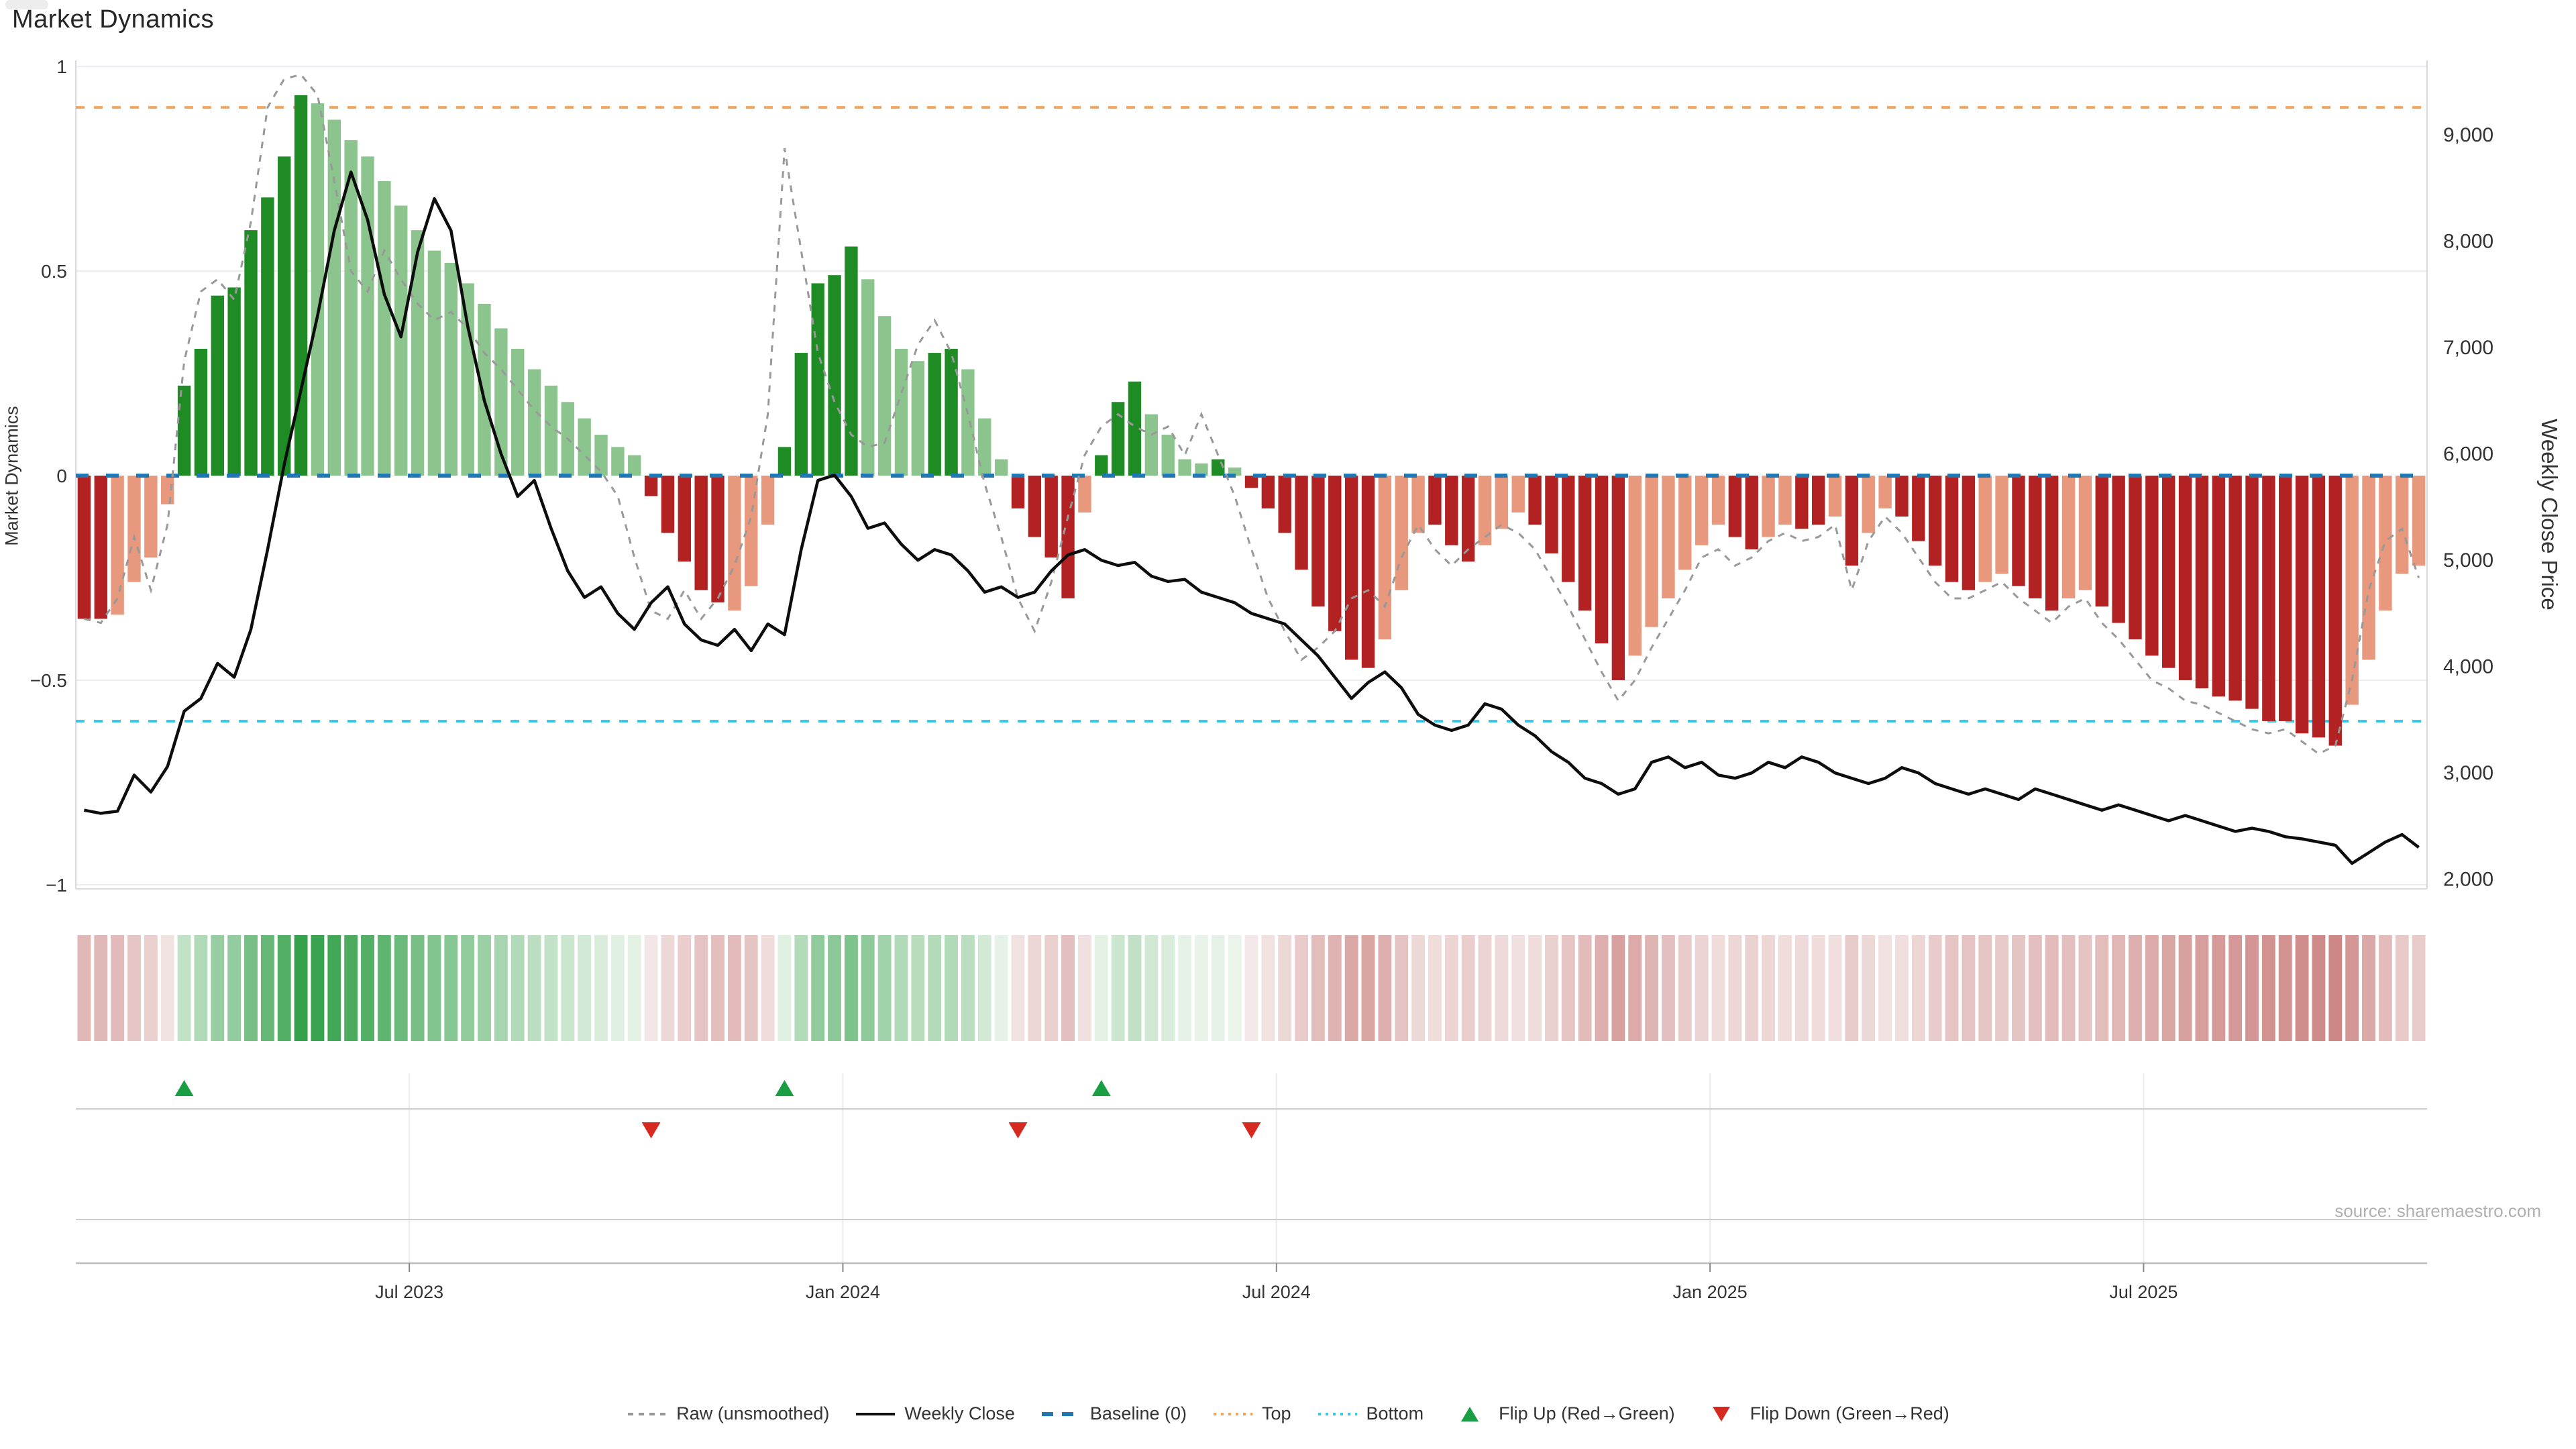 The height and width of the screenshot is (1449, 2576). Describe the element at coordinates (54, 271) in the screenshot. I see `left-axis-tick-label: 0.5` at that location.